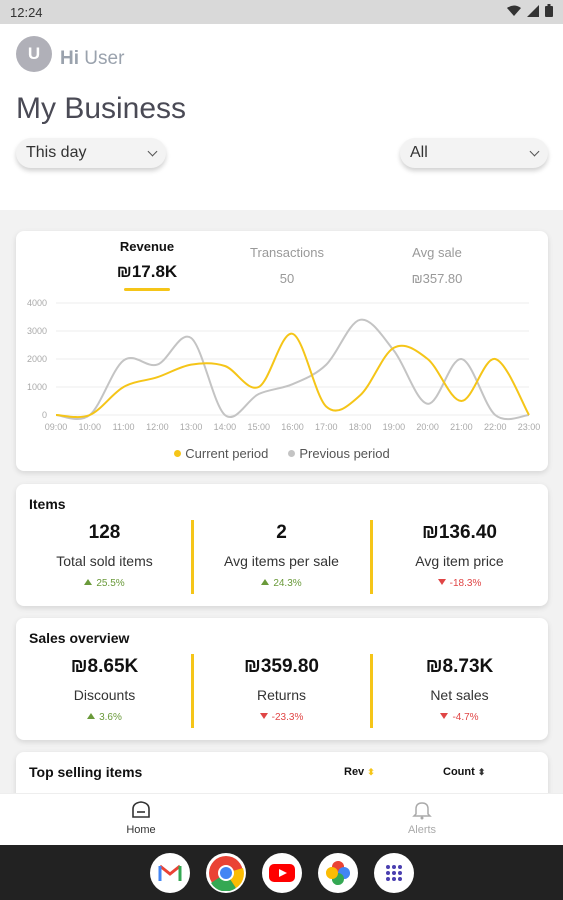  What do you see at coordinates (437, 252) in the screenshot?
I see `tab-avg-sale-label: Avg sale` at bounding box center [437, 252].